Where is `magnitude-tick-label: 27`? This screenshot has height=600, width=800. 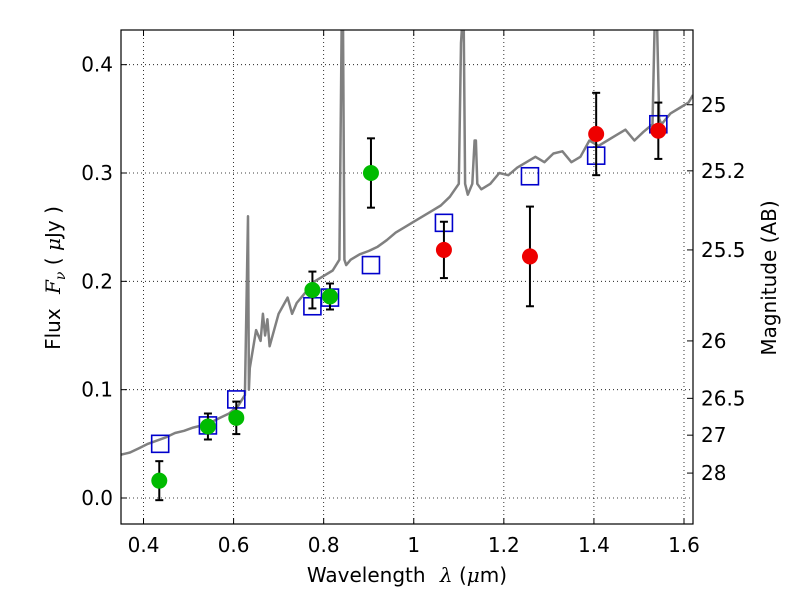 magnitude-tick-label: 27 is located at coordinates (713, 435).